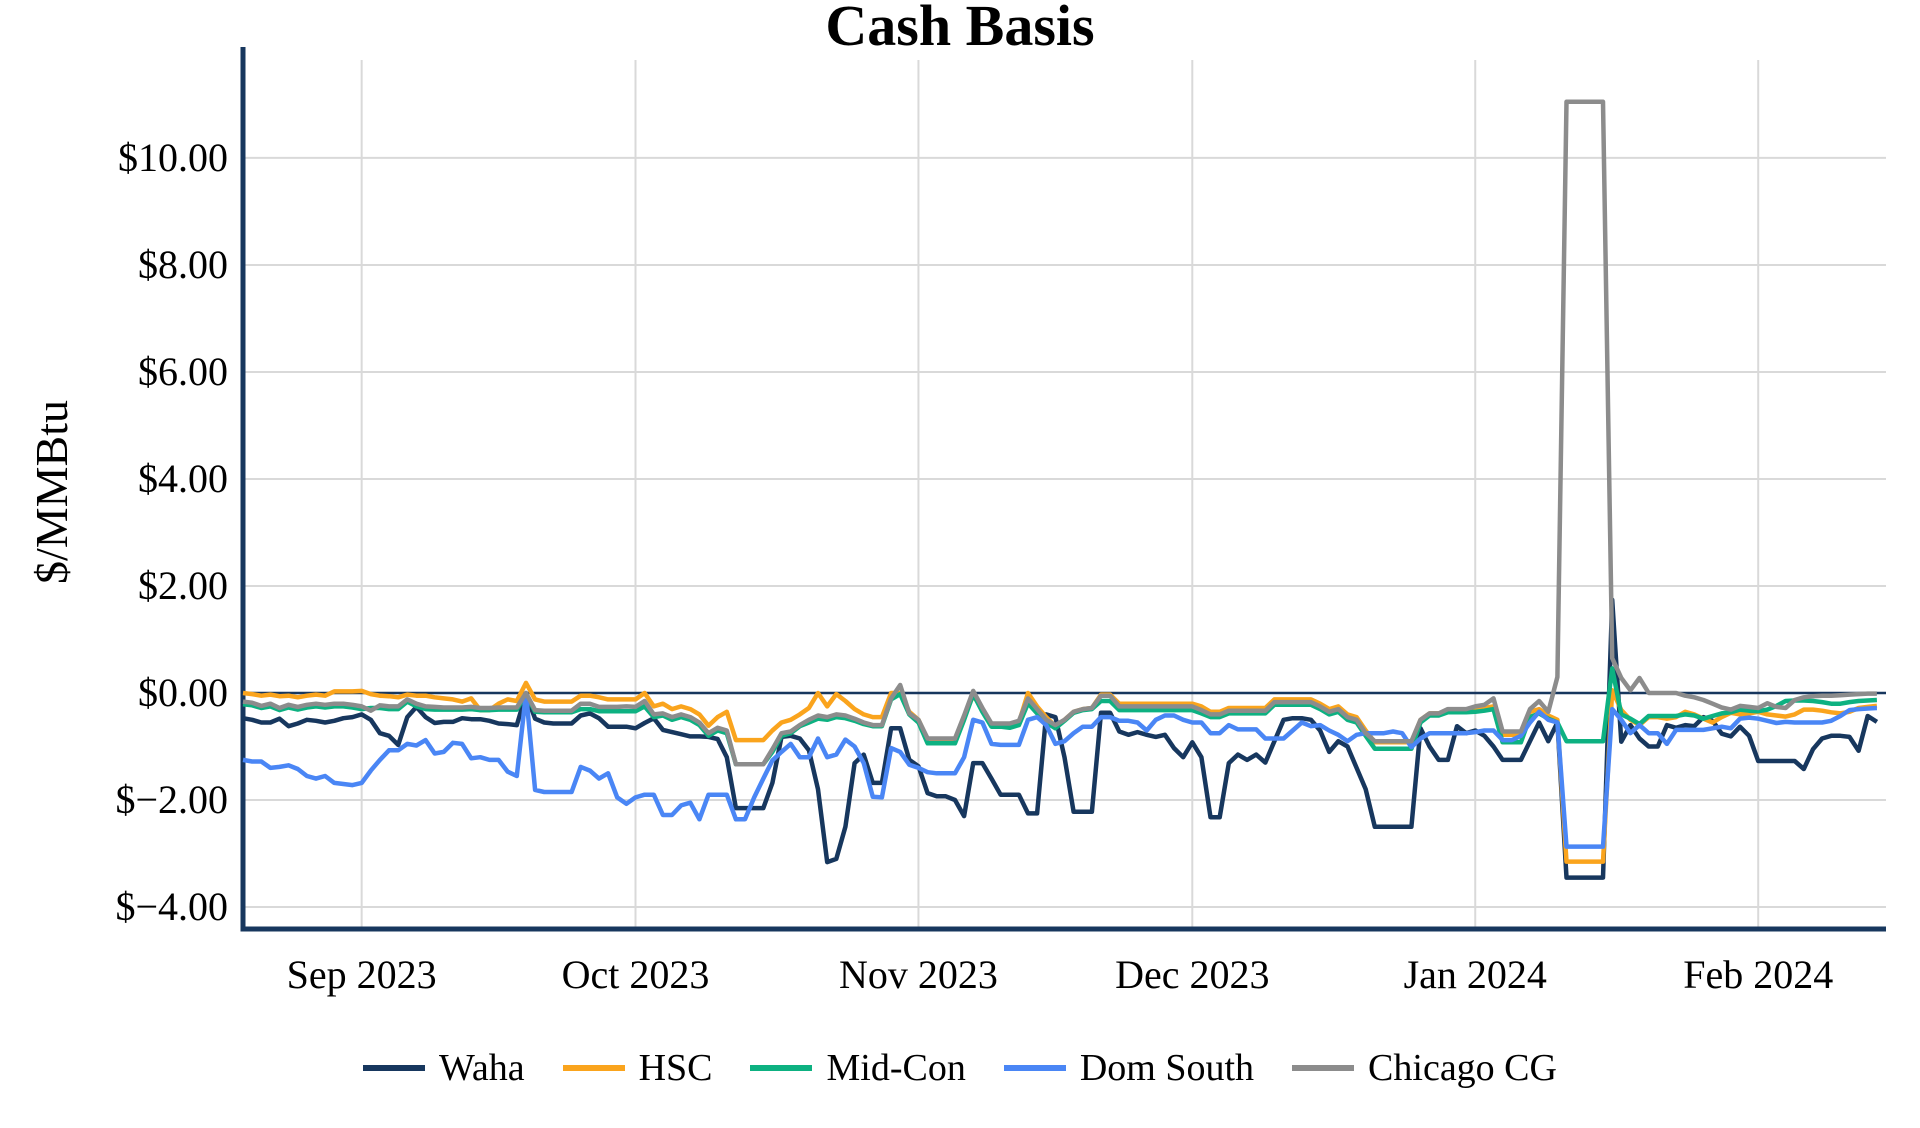  Describe the element at coordinates (1758, 974) in the screenshot. I see `x-tick-label: Feb 2024` at that location.